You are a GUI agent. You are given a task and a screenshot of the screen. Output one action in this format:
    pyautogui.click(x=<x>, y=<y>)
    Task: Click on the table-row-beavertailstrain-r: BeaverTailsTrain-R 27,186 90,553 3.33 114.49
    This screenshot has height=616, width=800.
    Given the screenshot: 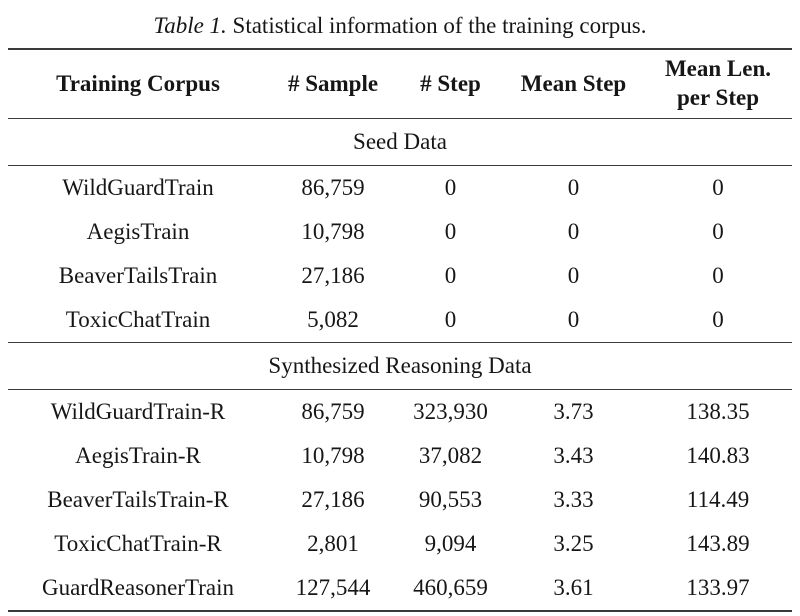 What is the action you would take?
    pyautogui.click(x=400, y=500)
    